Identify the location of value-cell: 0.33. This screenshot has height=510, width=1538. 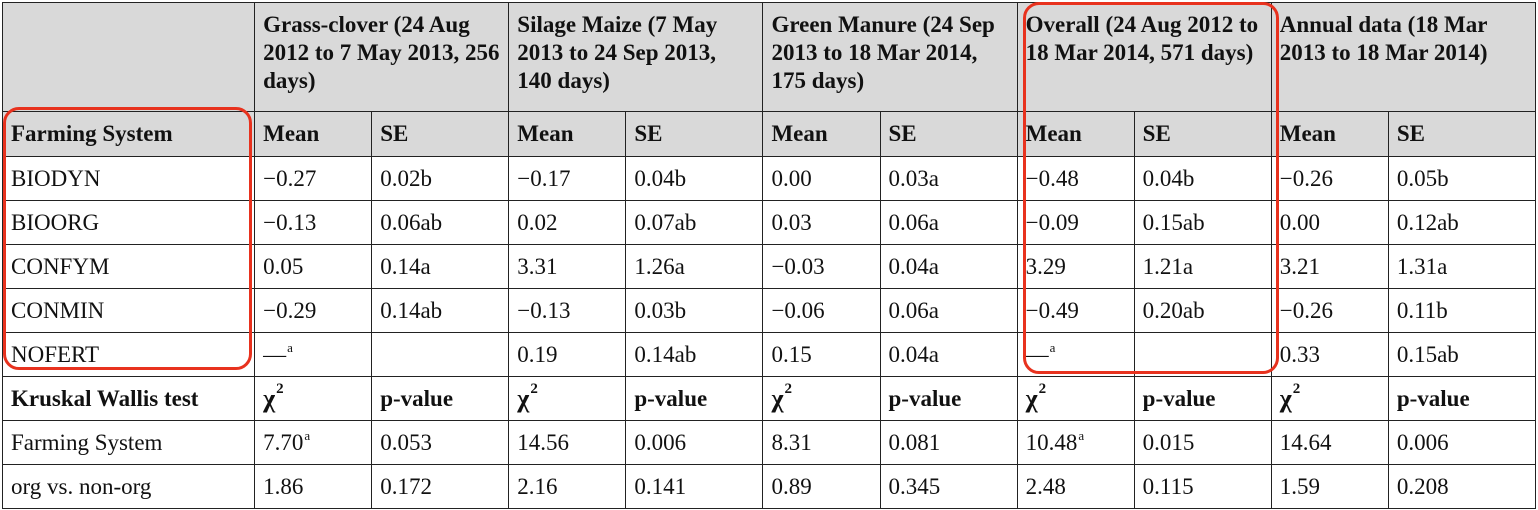
(1329, 354).